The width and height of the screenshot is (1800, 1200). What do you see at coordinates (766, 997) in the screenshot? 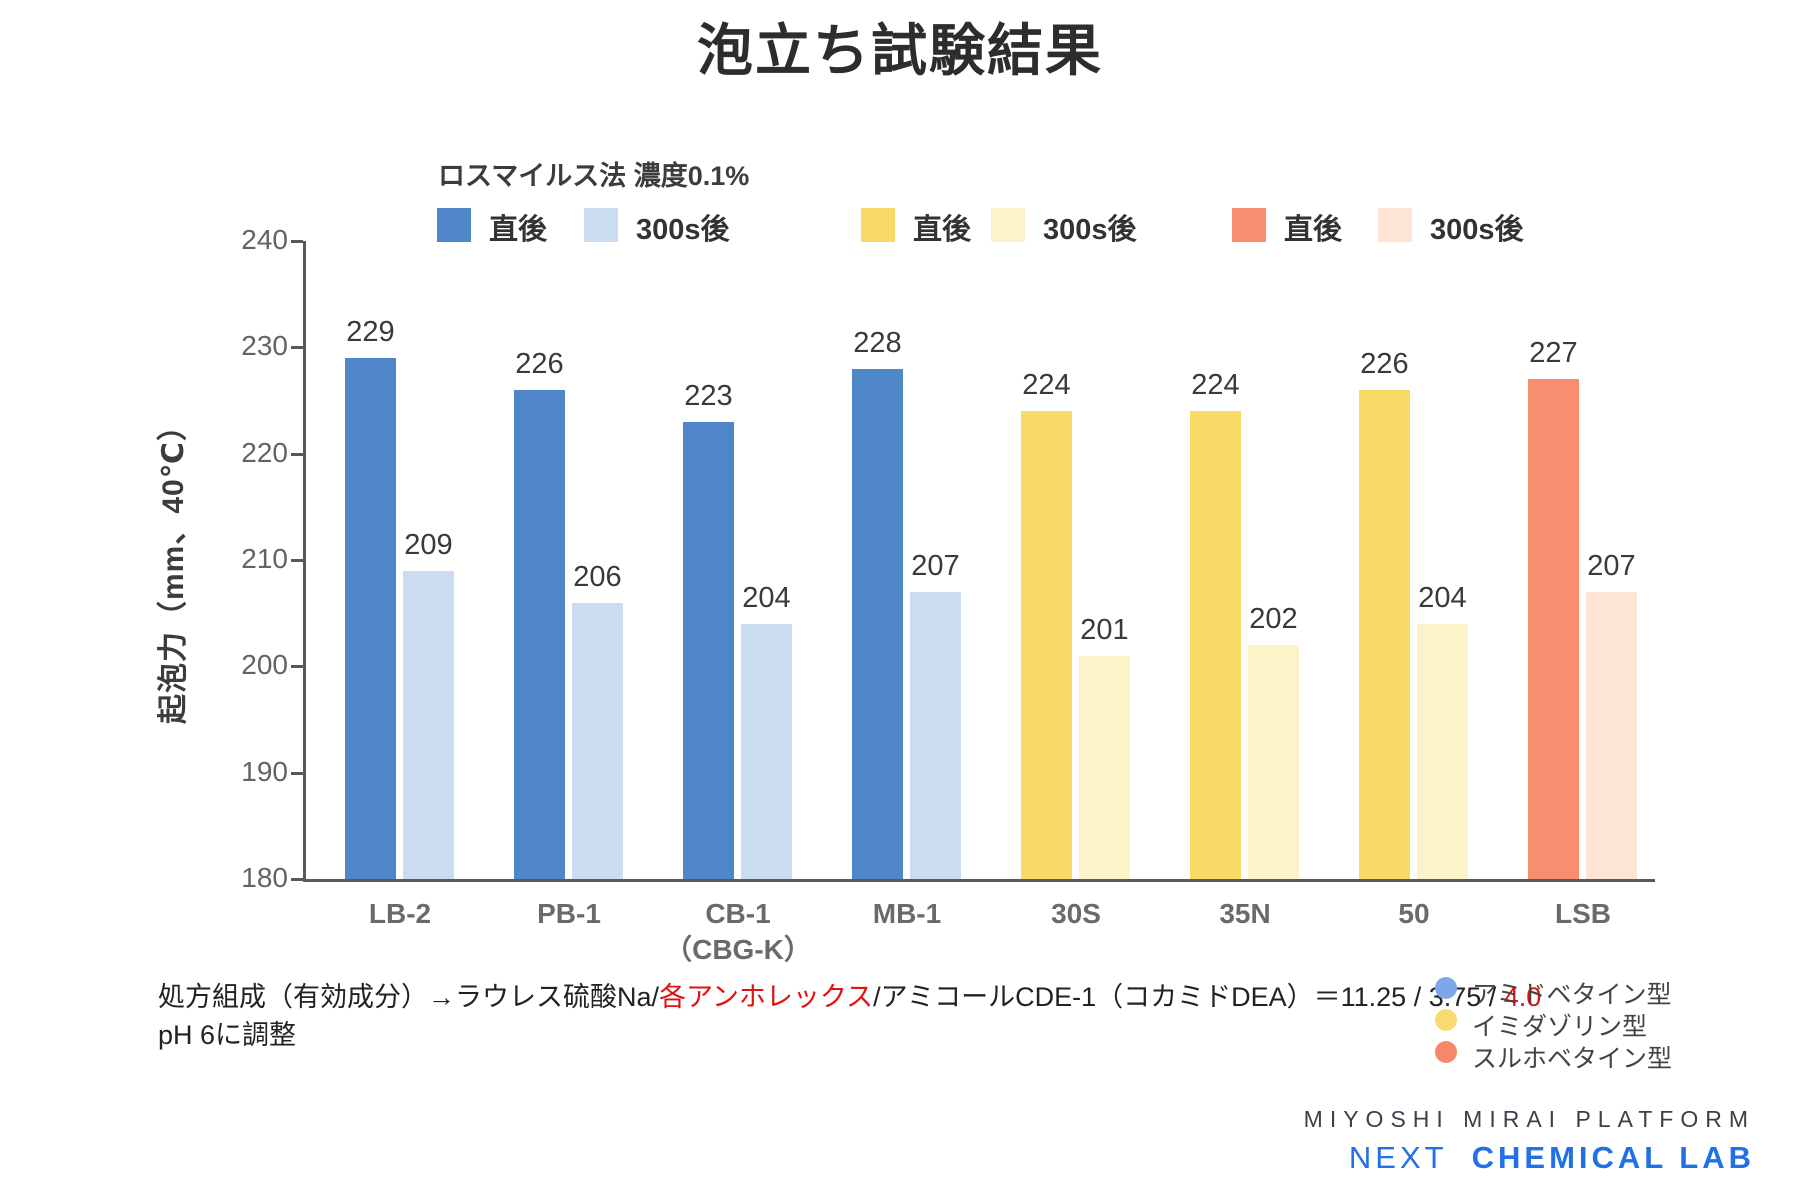
I see `footnote-part: 各アンホレックス` at bounding box center [766, 997].